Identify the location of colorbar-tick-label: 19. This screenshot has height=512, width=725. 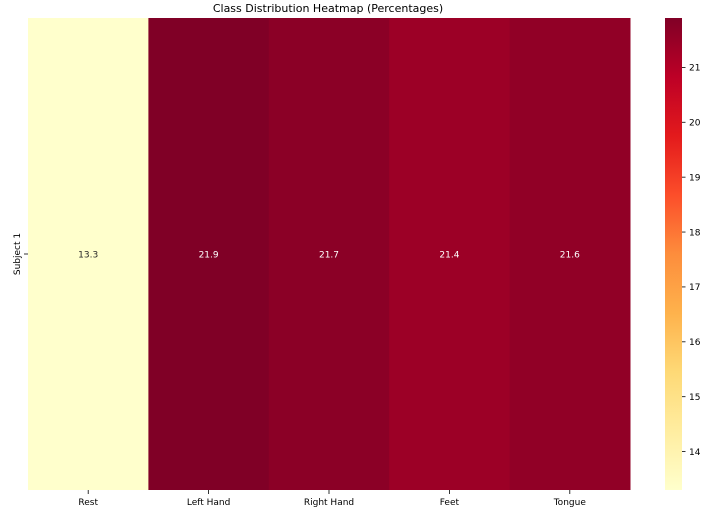
(695, 178).